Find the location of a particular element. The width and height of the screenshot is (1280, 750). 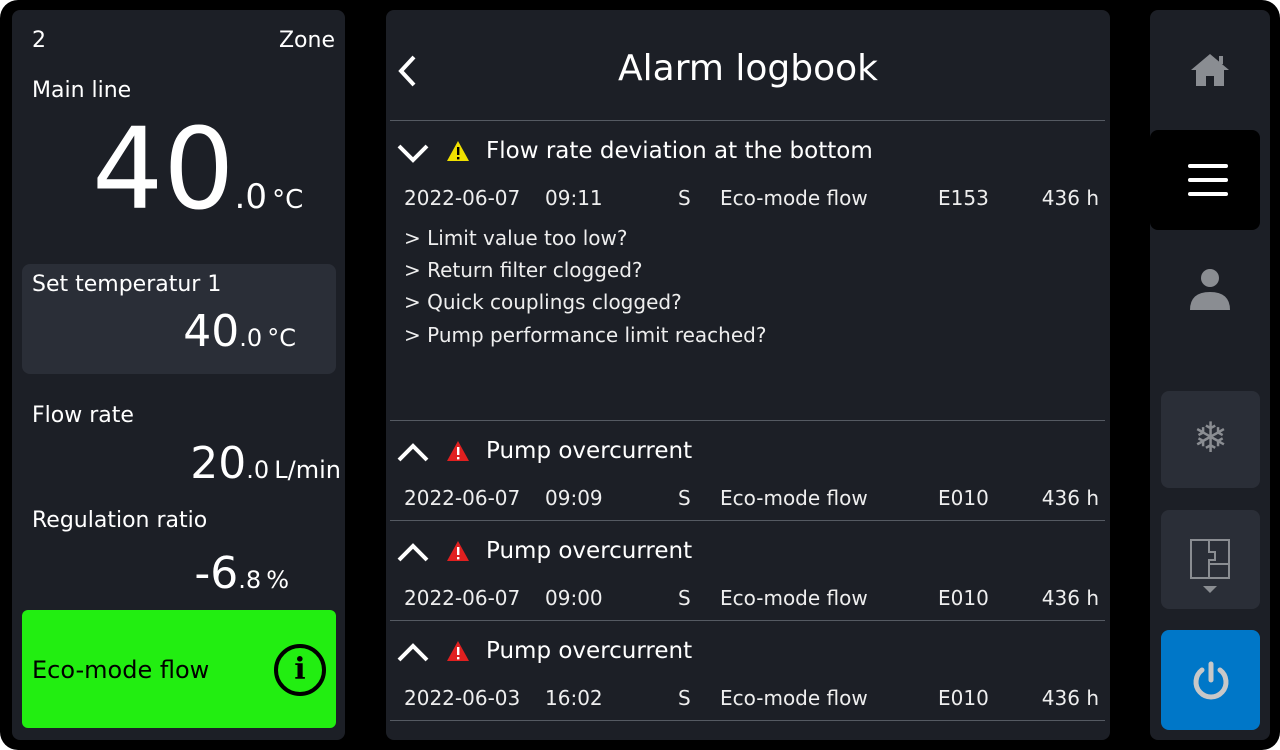

set-temp-value: 40.0 °C is located at coordinates (239, 331).